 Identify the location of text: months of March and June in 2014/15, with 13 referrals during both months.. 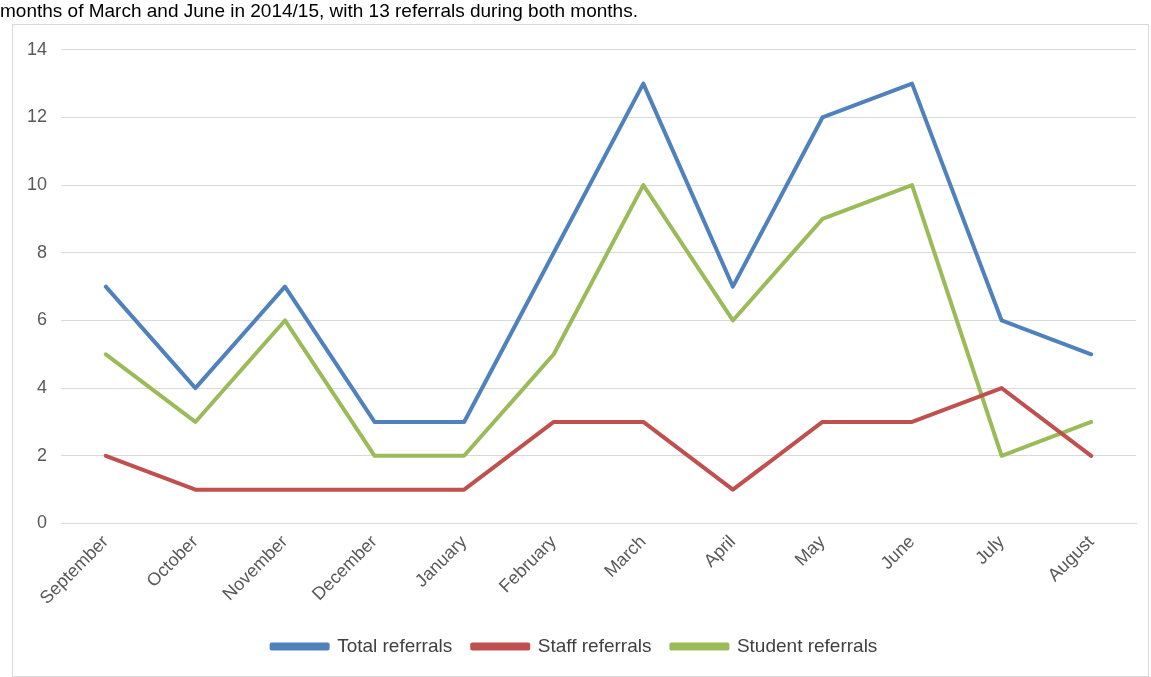
(319, 11).